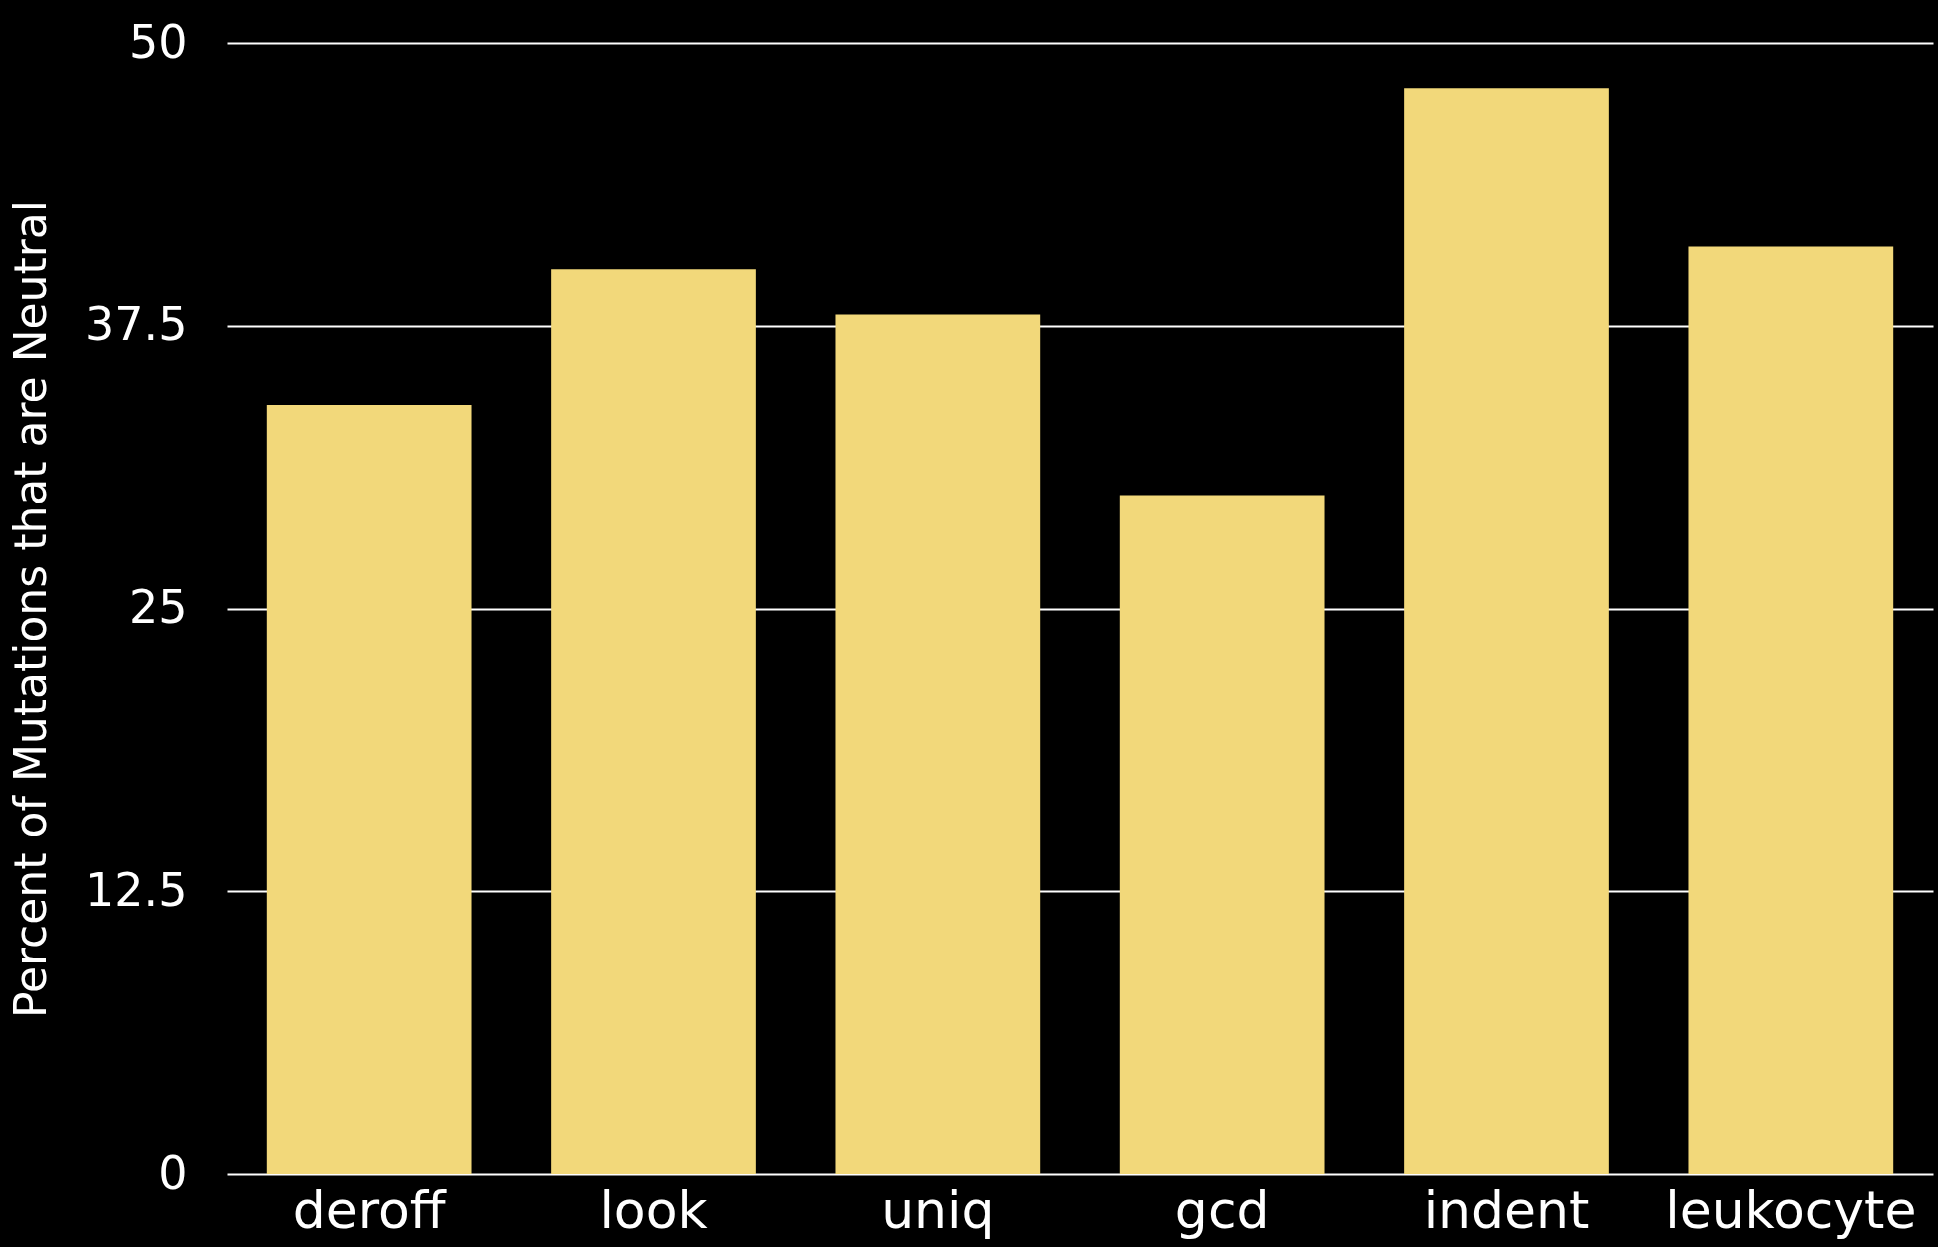 The height and width of the screenshot is (1247, 1938). I want to click on y-tick-label: 50, so click(158, 41).